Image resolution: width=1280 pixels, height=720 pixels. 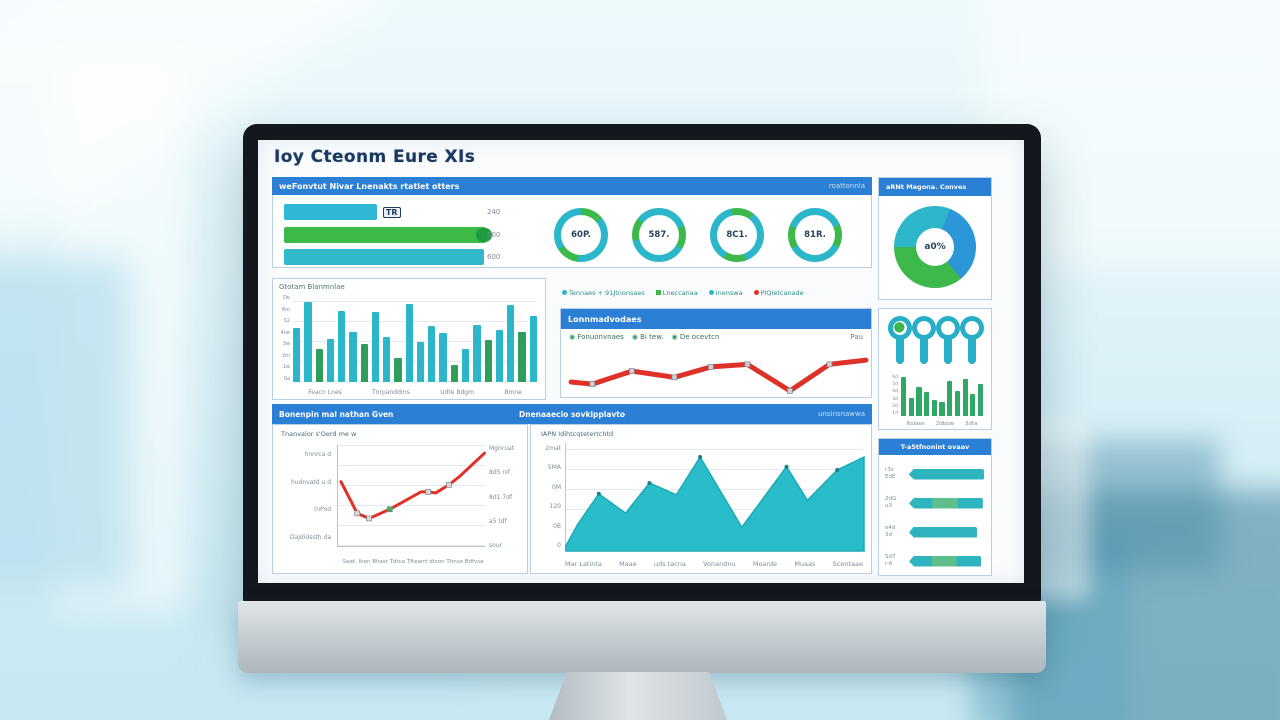 What do you see at coordinates (676, 293) in the screenshot?
I see `legend-item: Lneccanaa` at bounding box center [676, 293].